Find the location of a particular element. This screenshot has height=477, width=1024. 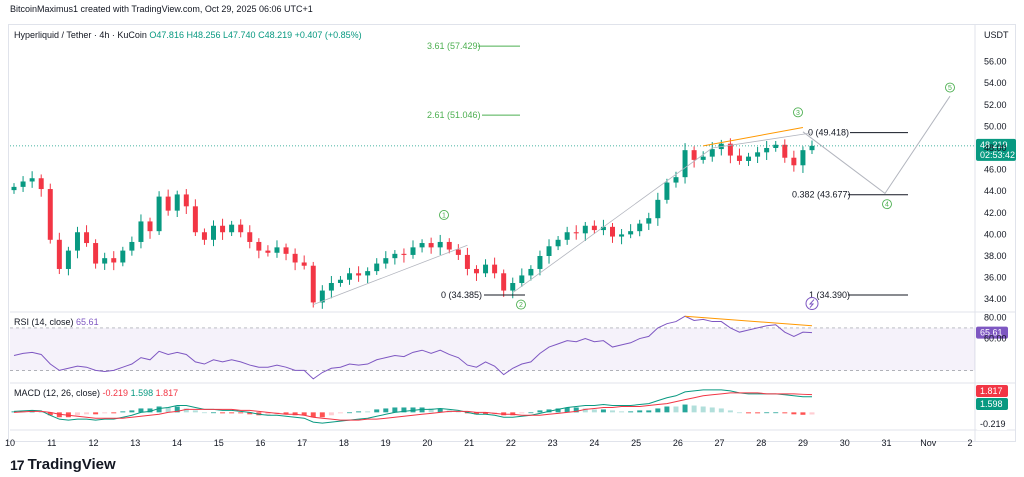

price-badge is located at coordinates (996, 149).